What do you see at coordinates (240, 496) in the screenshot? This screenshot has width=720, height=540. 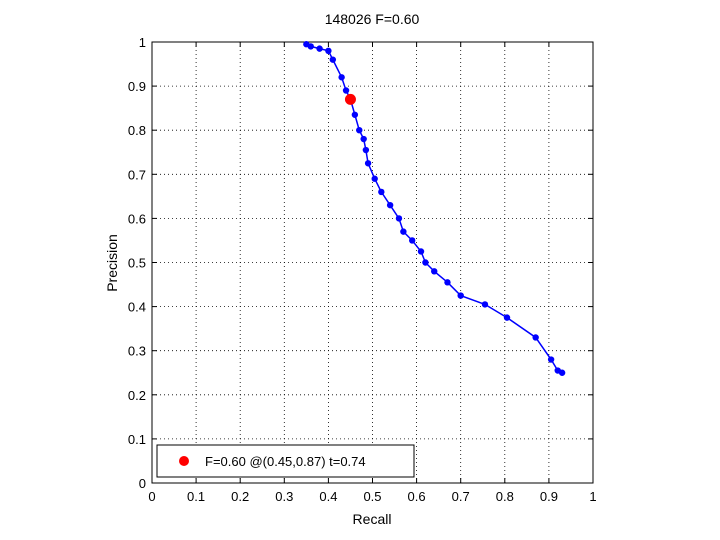 I see `x-tick-label: 0.2` at bounding box center [240, 496].